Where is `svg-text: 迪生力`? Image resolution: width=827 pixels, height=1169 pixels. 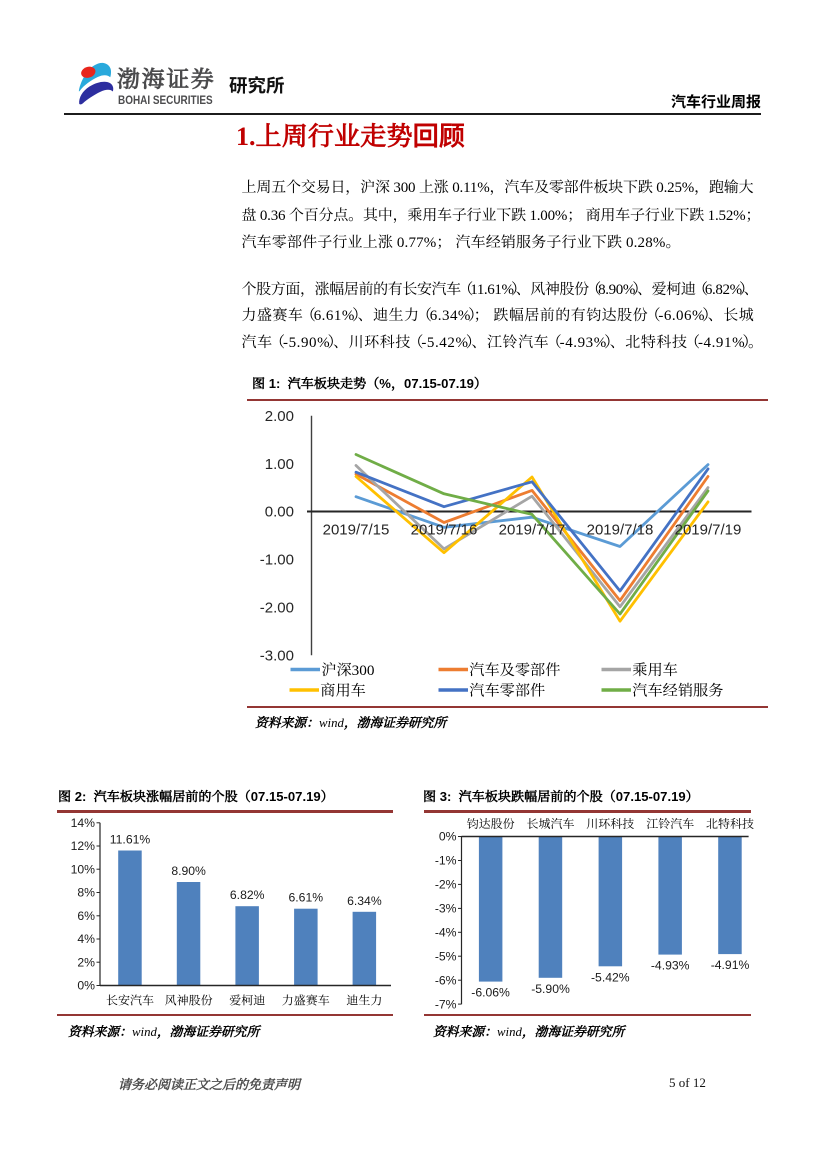 svg-text: 迪生力 is located at coordinates (364, 1001).